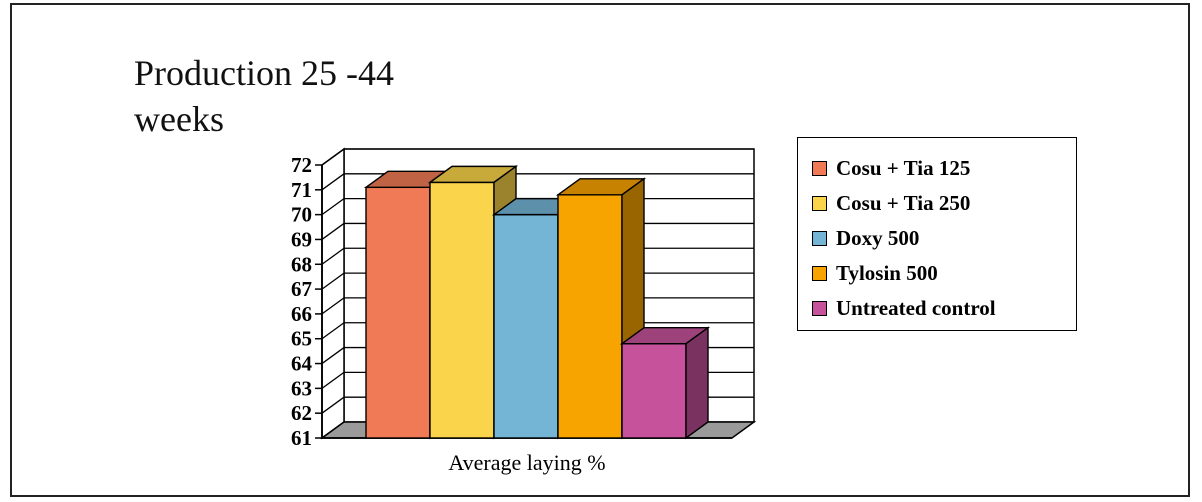  What do you see at coordinates (301, 215) in the screenshot?
I see `y-tick-label: 70` at bounding box center [301, 215].